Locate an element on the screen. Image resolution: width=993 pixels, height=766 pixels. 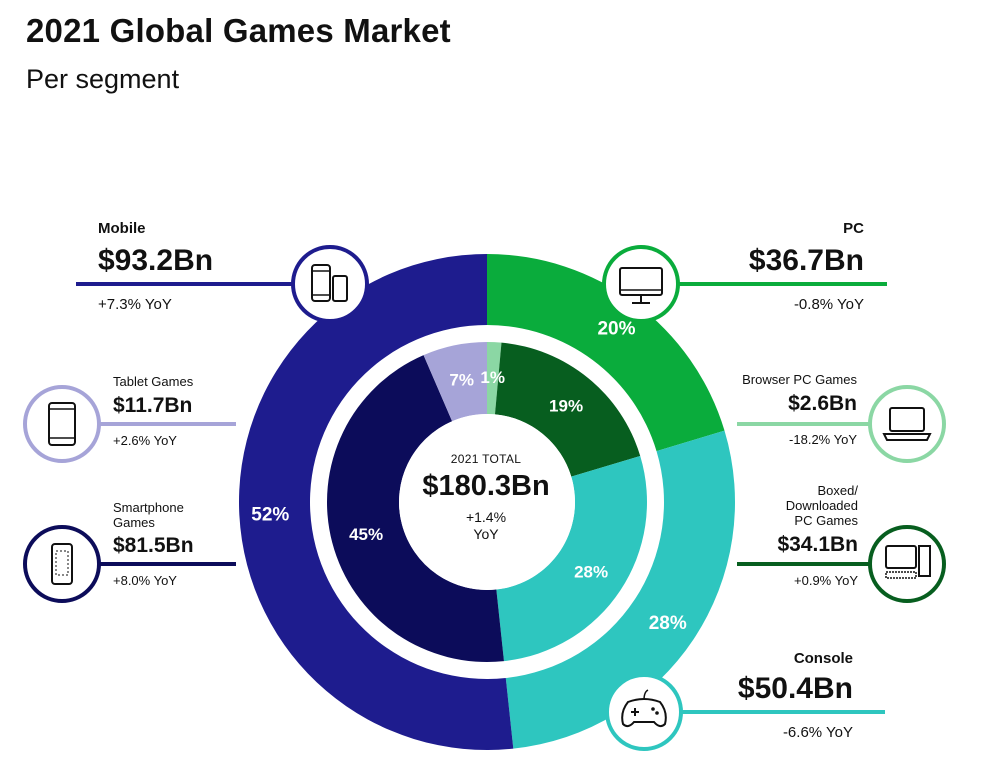
outer-slice-pc is located at coordinates (606, 353).